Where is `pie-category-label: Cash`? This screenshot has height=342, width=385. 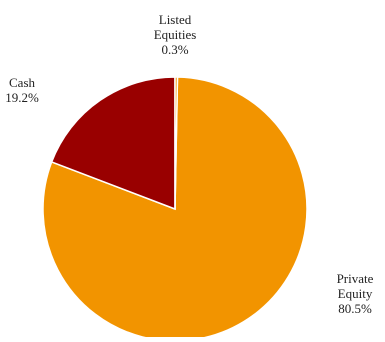
pie-category-label: Cash is located at coordinates (22, 82).